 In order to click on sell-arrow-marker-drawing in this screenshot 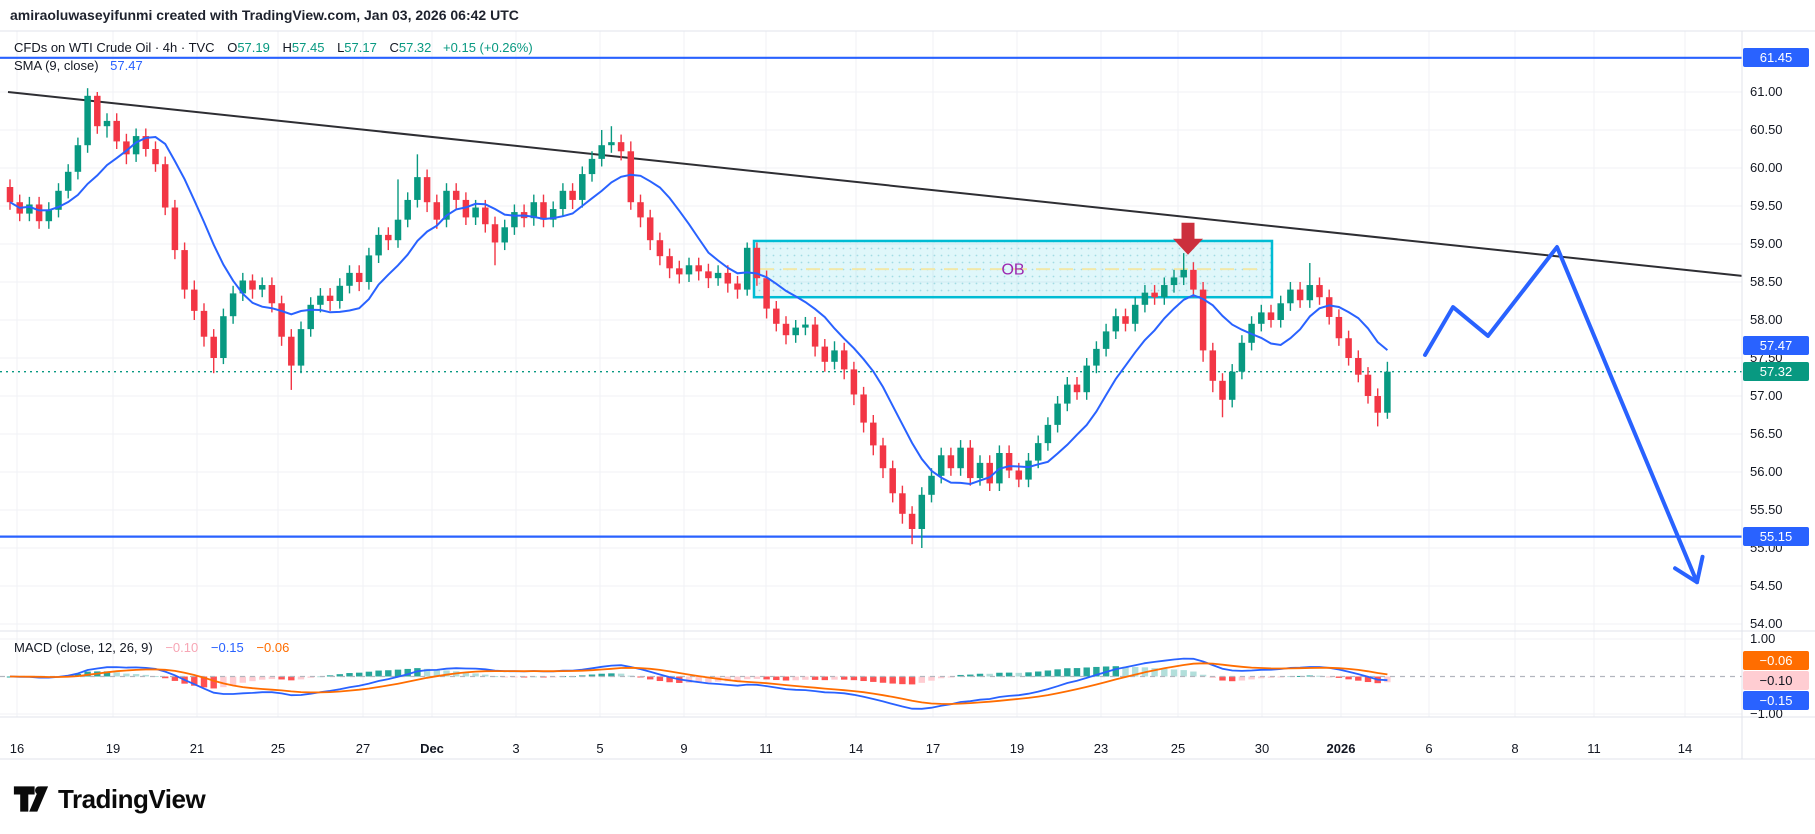, I will do `click(1188, 238)`.